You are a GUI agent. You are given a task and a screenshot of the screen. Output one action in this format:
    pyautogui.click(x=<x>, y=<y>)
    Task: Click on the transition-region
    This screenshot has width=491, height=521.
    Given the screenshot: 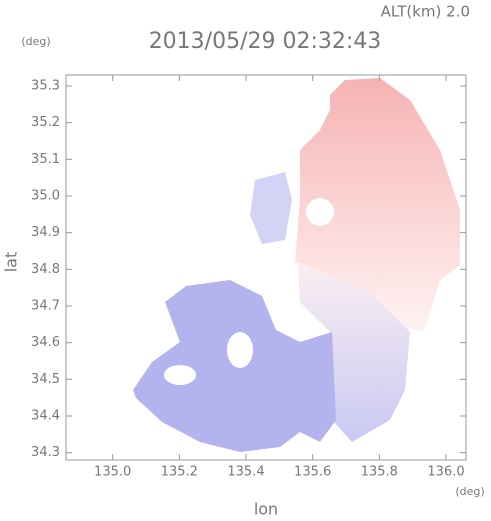 What is the action you would take?
    pyautogui.click(x=354, y=352)
    